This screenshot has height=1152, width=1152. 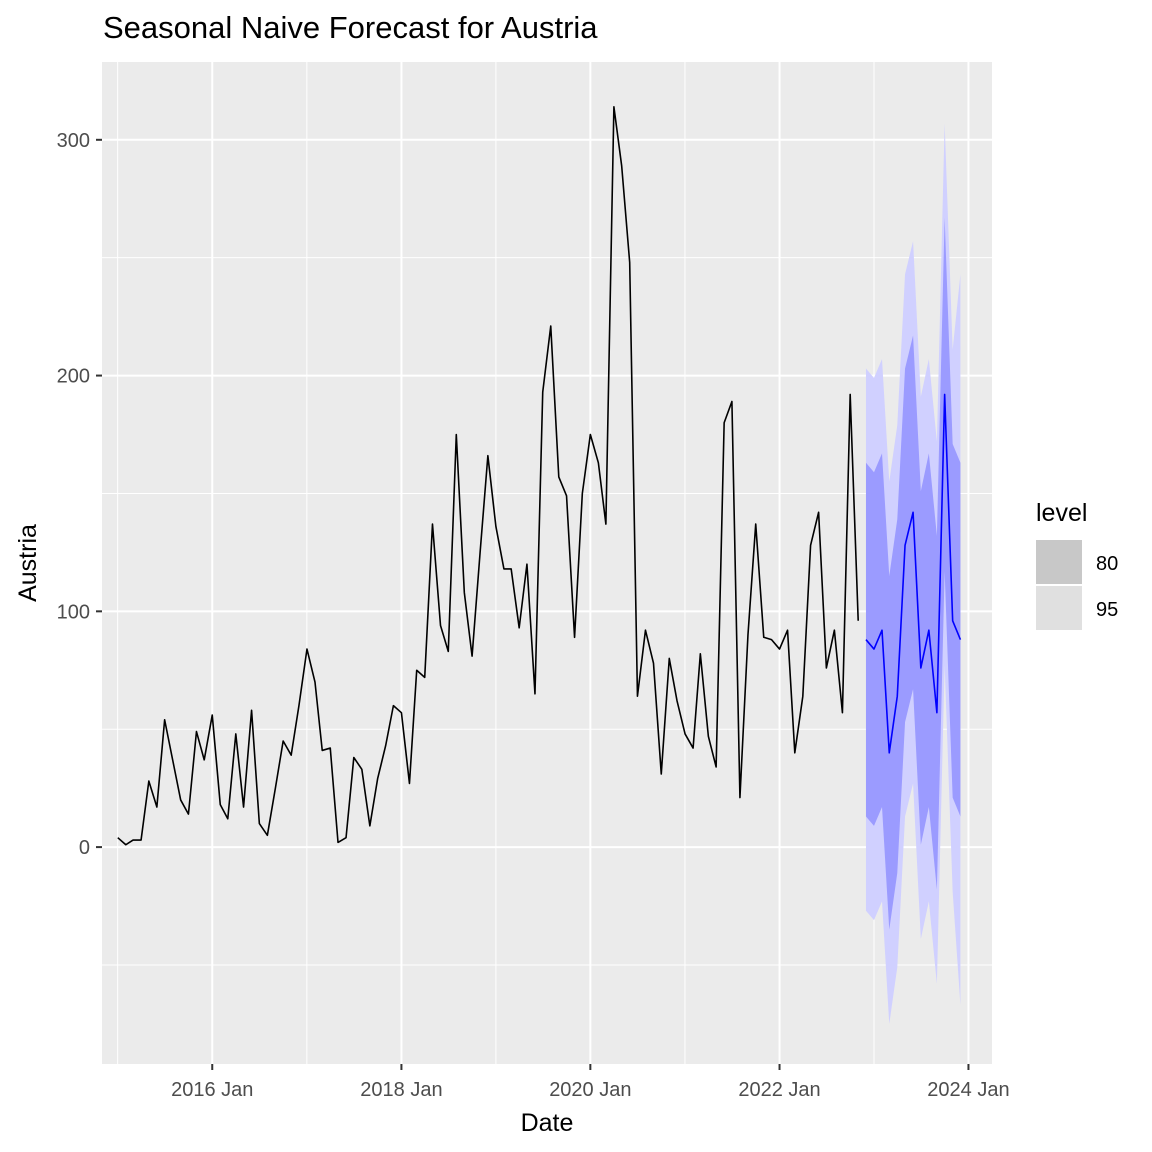 What do you see at coordinates (913, 573) in the screenshot?
I see `series-line-forecast` at bounding box center [913, 573].